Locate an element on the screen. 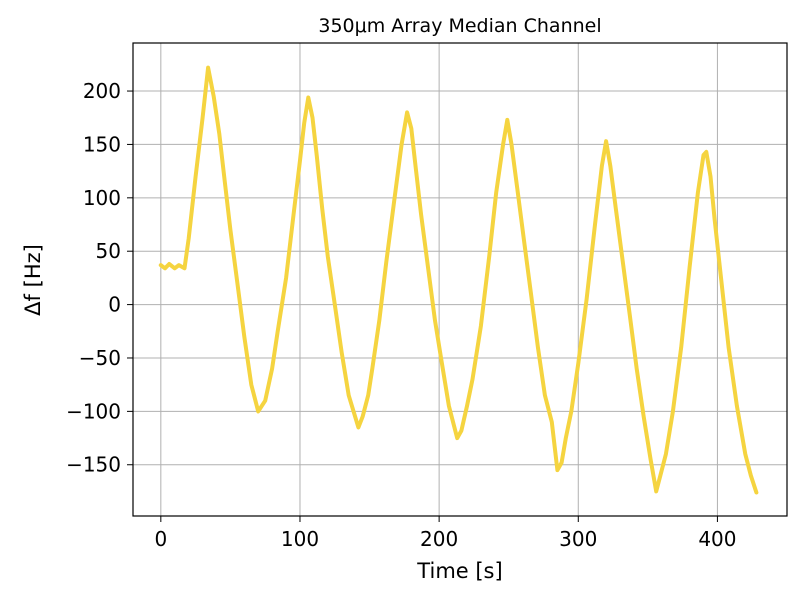  y-tick-label: 200 is located at coordinates (102, 91).